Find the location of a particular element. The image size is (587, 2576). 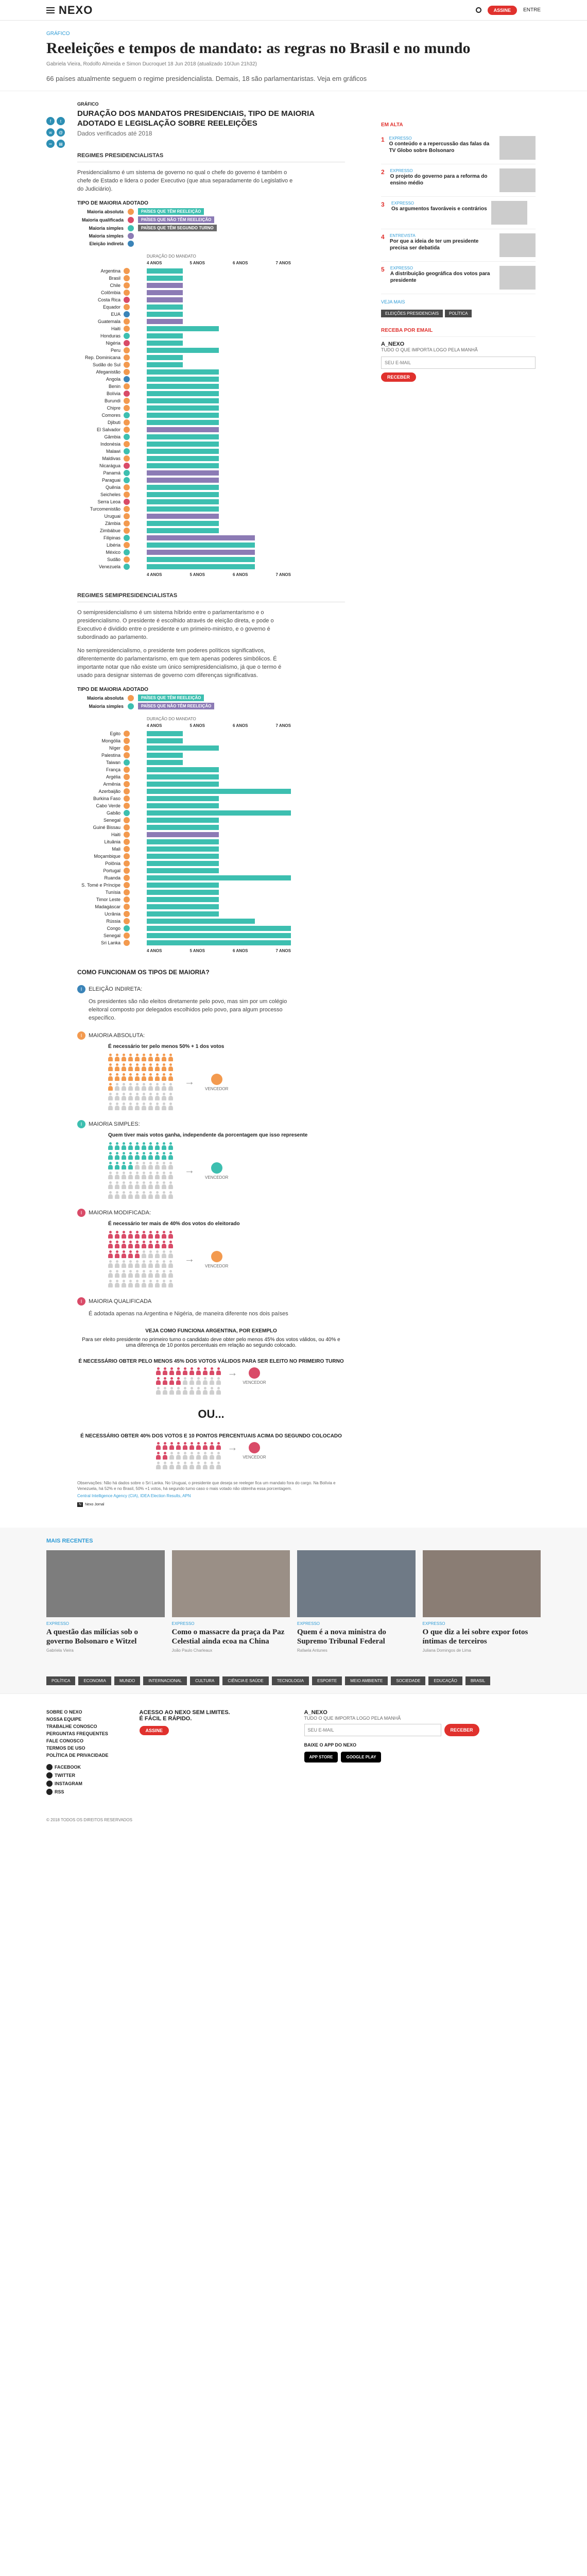

footer-link: TRABALHE CONOSCO is located at coordinates (71, 1726).